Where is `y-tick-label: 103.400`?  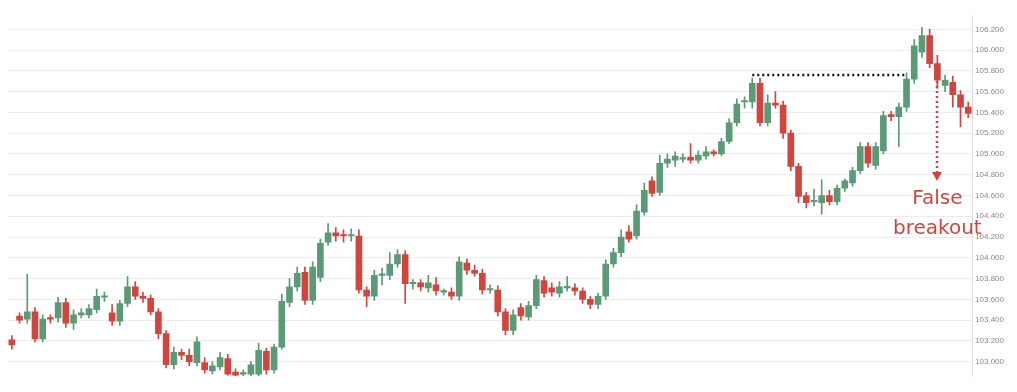 y-tick-label: 103.400 is located at coordinates (990, 320).